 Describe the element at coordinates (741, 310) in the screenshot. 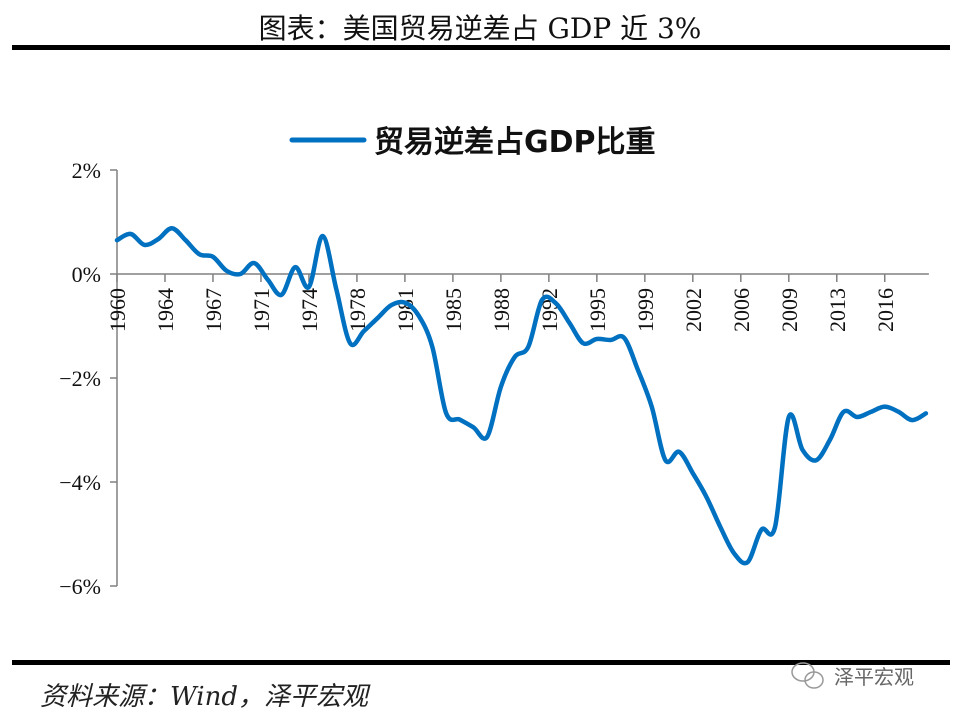

I see `x-tick-label: 2006` at that location.